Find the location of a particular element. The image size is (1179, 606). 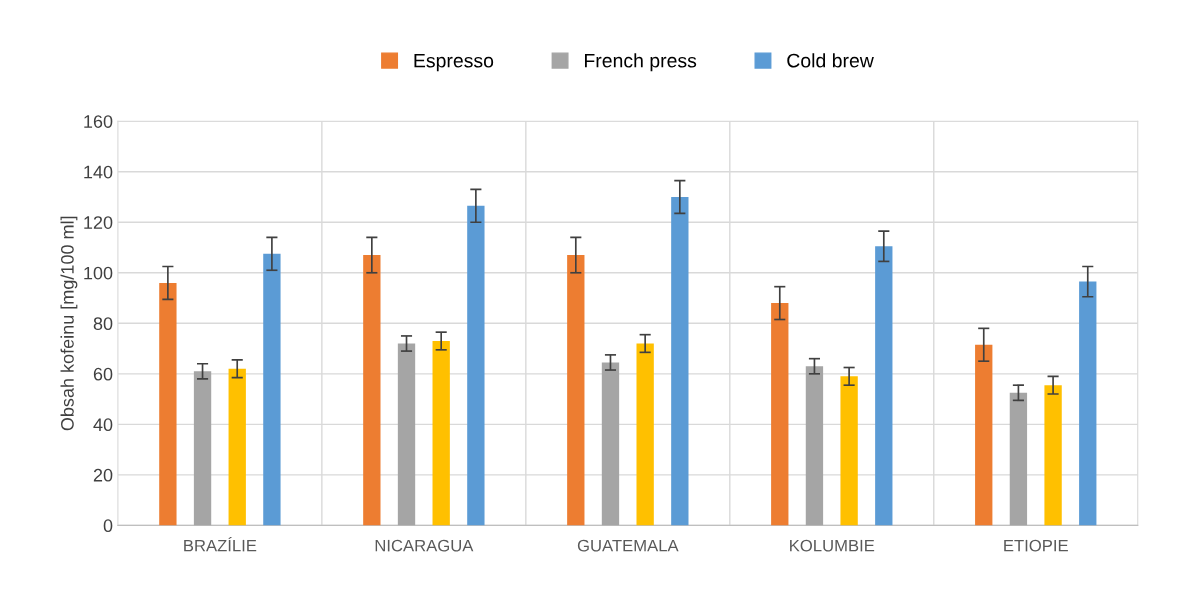

x-tick-label: GUATEMALA is located at coordinates (628, 545).